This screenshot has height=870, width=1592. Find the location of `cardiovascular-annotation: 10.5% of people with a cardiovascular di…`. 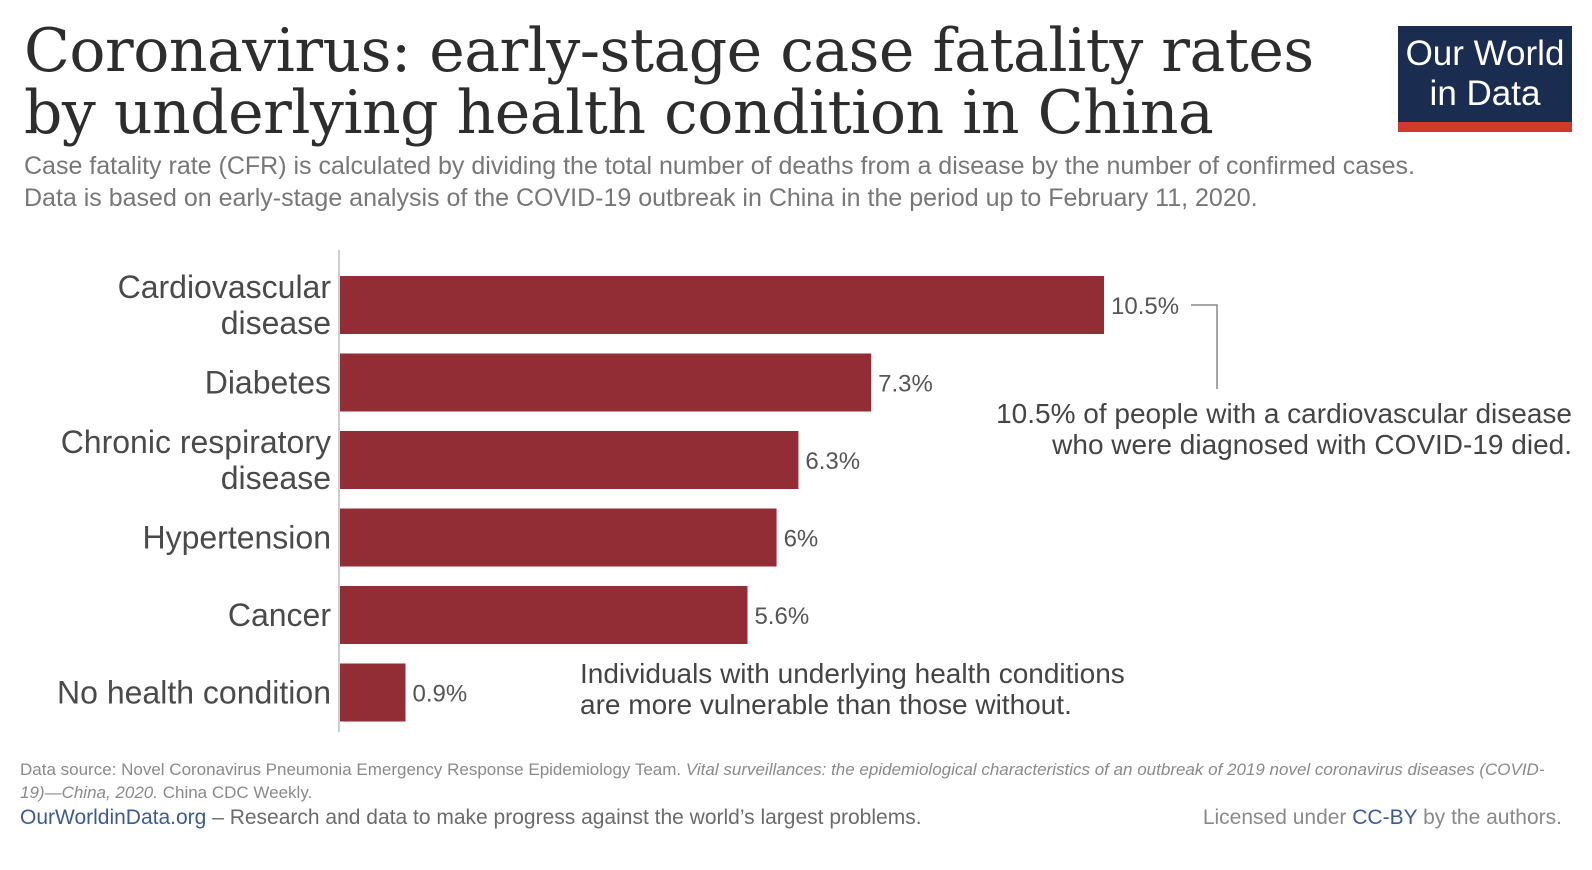

cardiovascular-annotation: 10.5% of people with a cardiovascular di… is located at coordinates (1251, 429).